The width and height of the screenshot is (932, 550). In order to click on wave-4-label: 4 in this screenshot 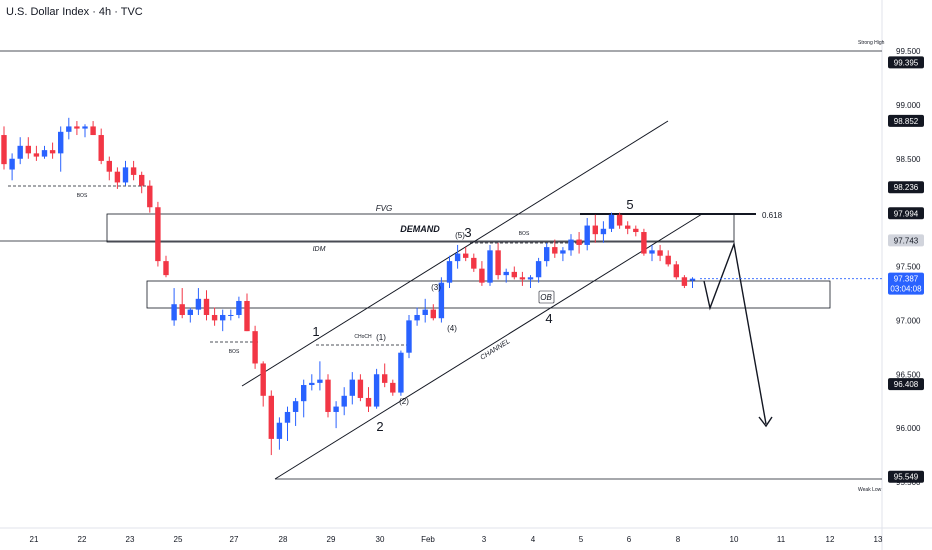, I will do `click(548, 318)`.